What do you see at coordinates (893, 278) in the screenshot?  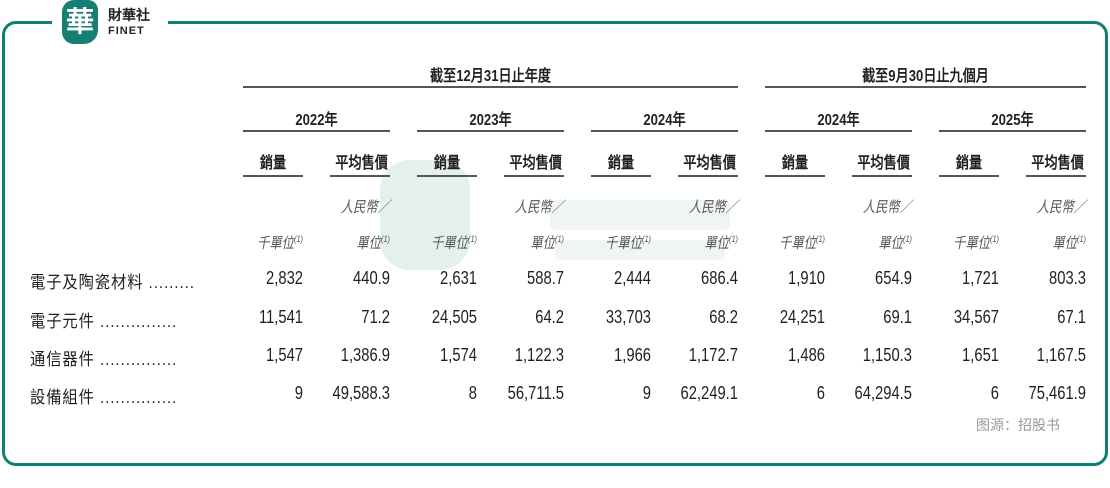 I see `cell-value: 654.9` at bounding box center [893, 278].